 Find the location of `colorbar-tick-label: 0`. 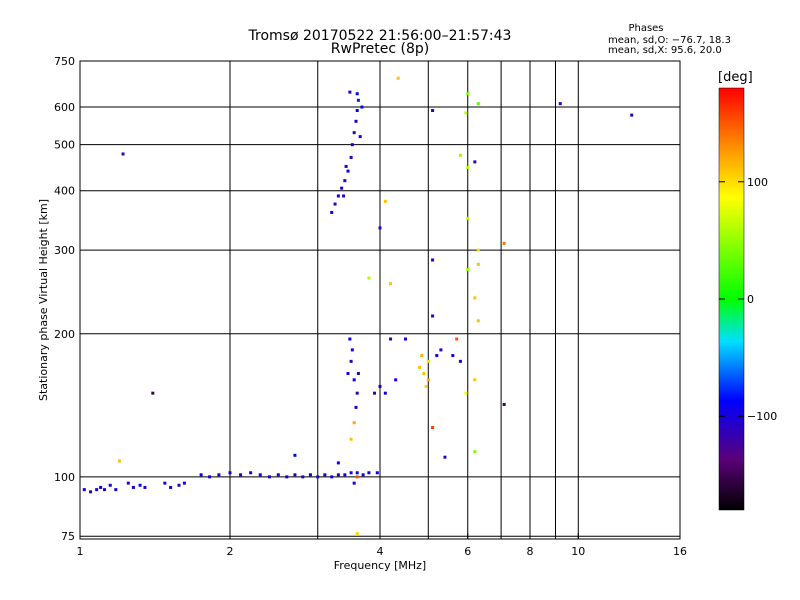

colorbar-tick-label: 0 is located at coordinates (750, 299).